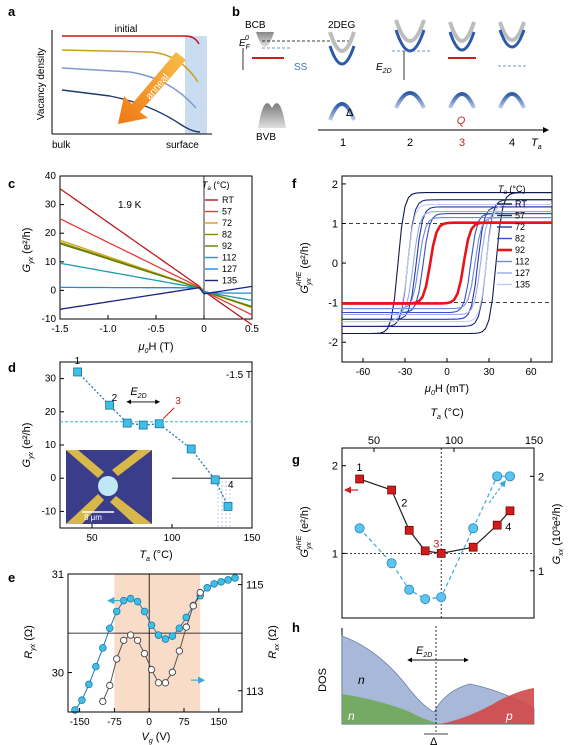  What do you see at coordinates (335, 185) in the screenshot?
I see `y-tick-label-f: 2` at bounding box center [335, 185].